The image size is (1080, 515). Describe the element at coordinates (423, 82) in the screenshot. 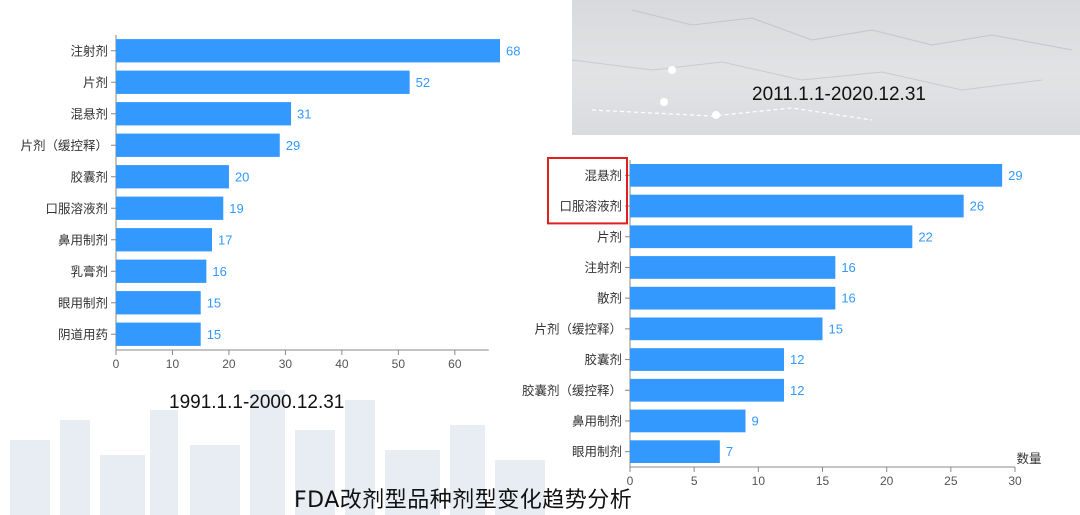

I see `value-label: 52` at that location.